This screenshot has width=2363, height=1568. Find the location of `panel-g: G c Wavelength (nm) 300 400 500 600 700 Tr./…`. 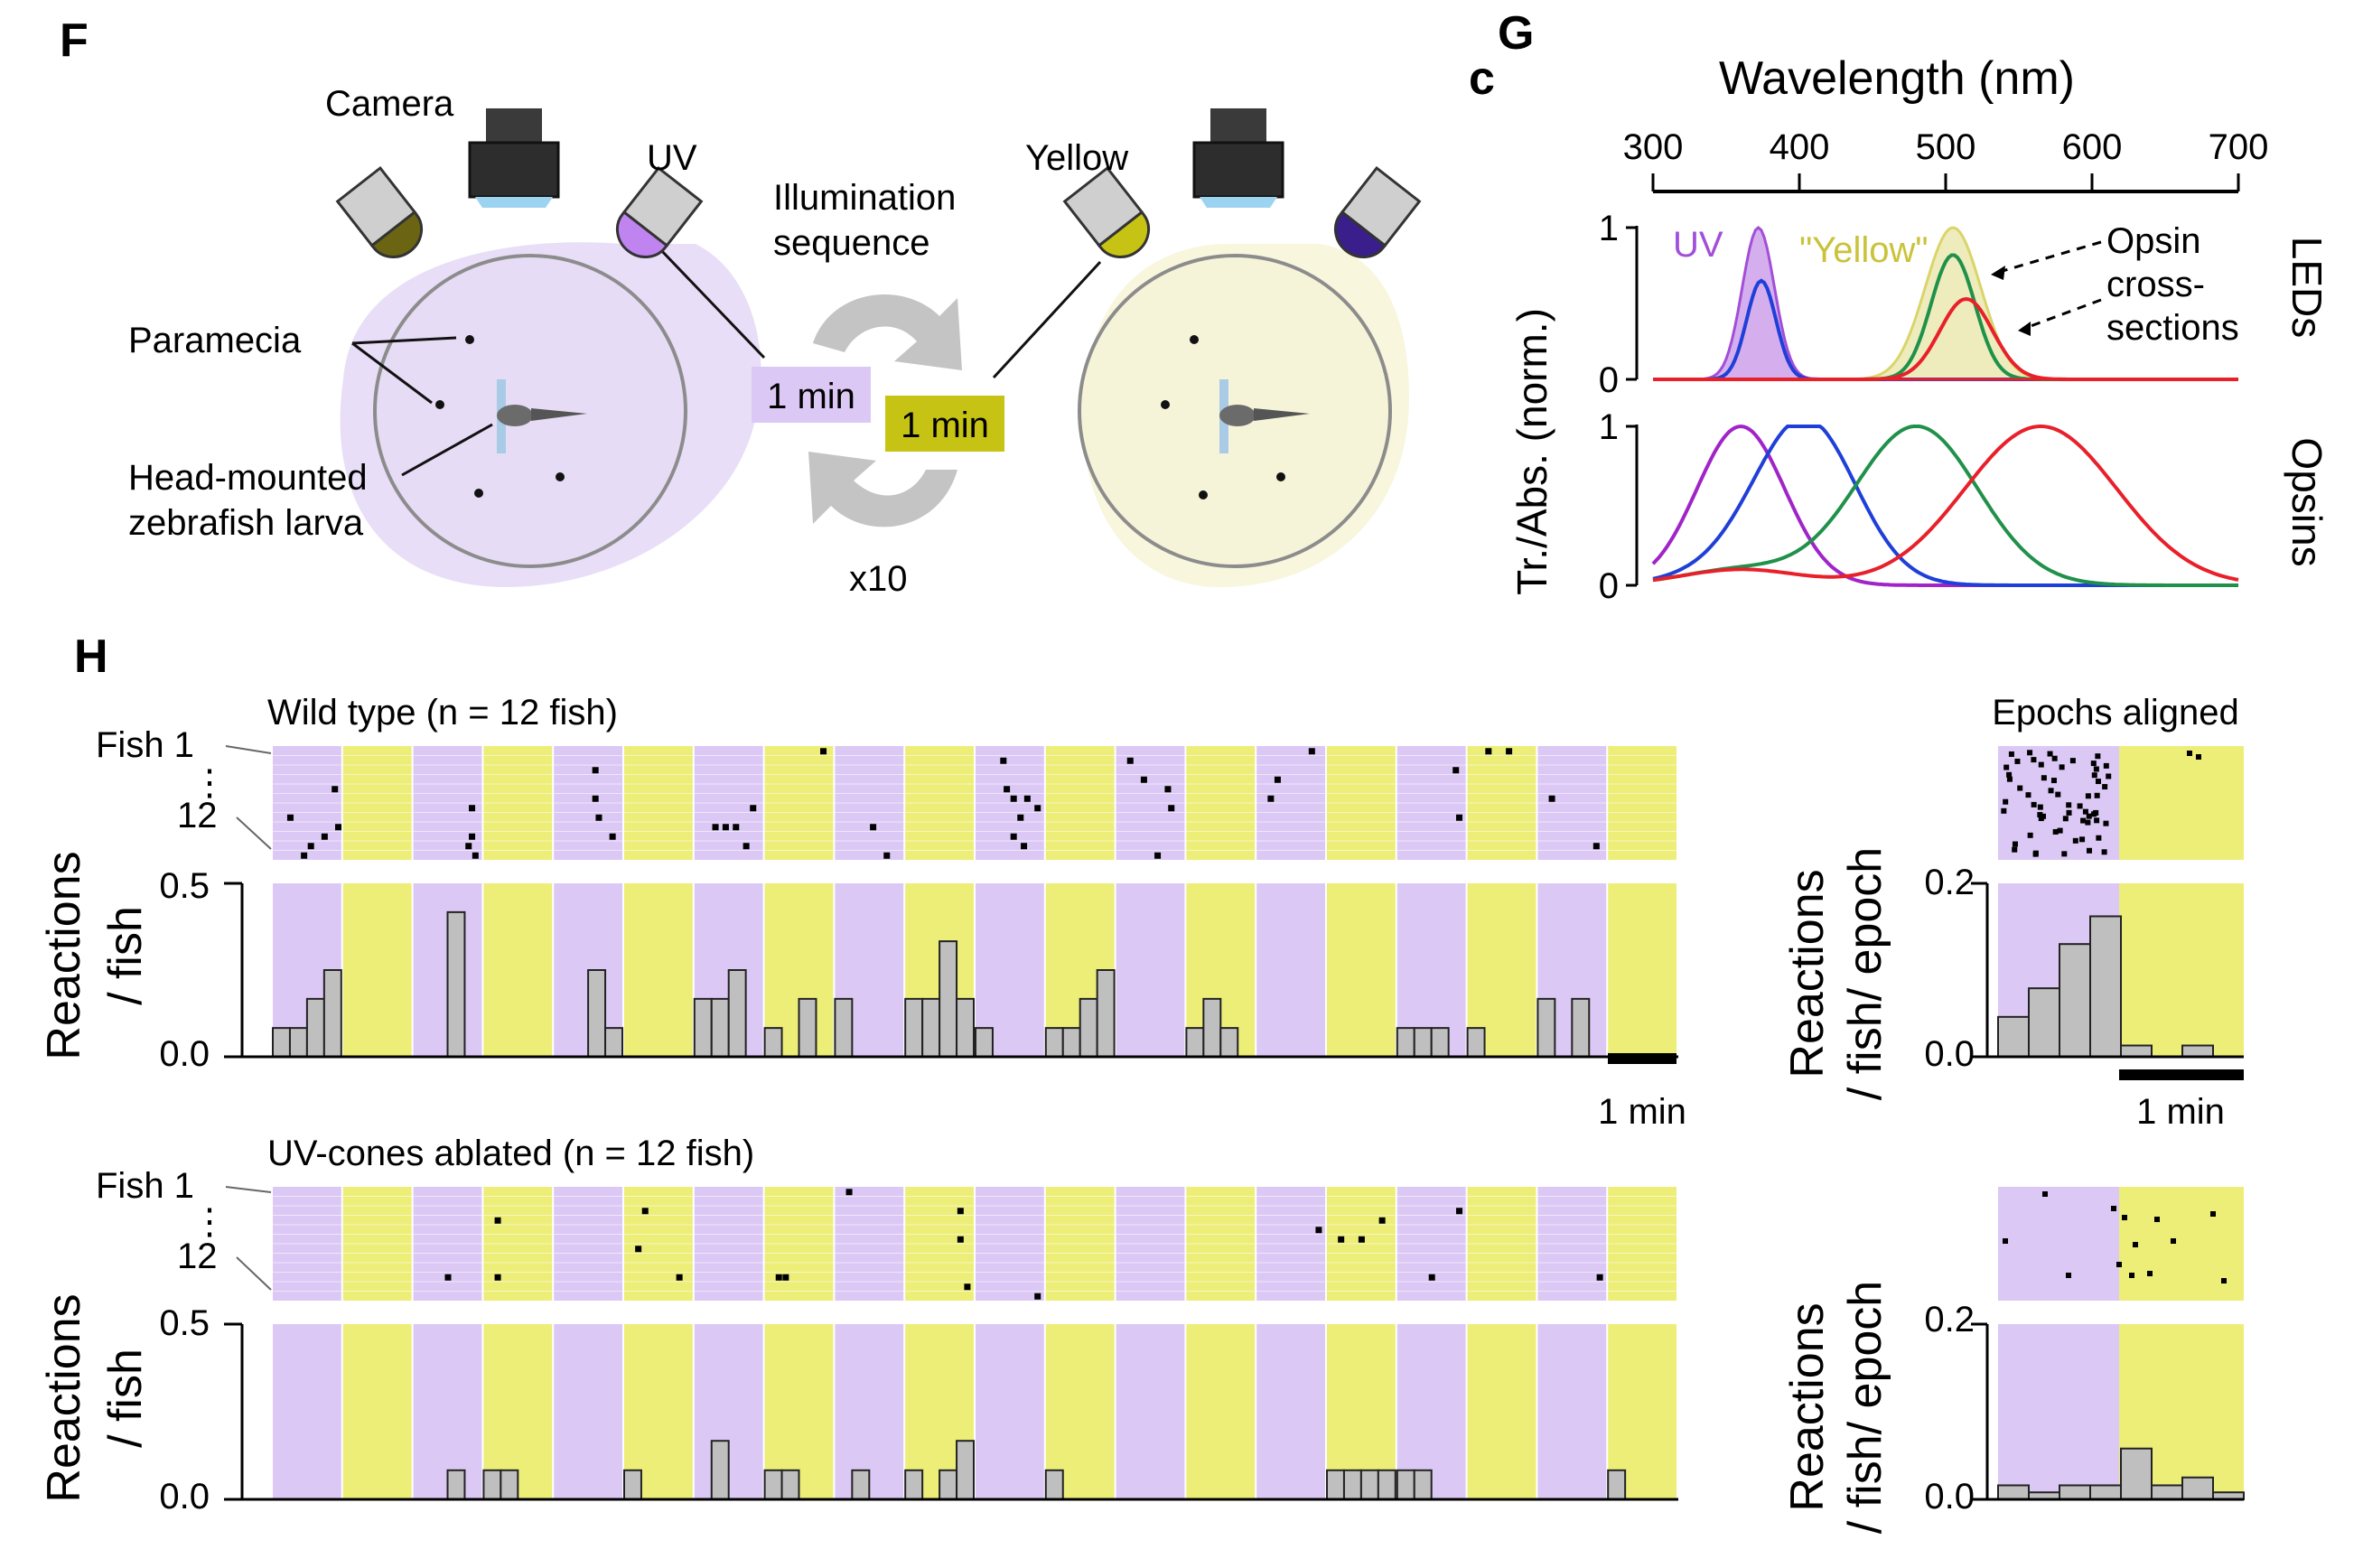

panel-g: G c Wavelength (nm) 300 400 500 600 700 Tr./… is located at coordinates (1899, 306).